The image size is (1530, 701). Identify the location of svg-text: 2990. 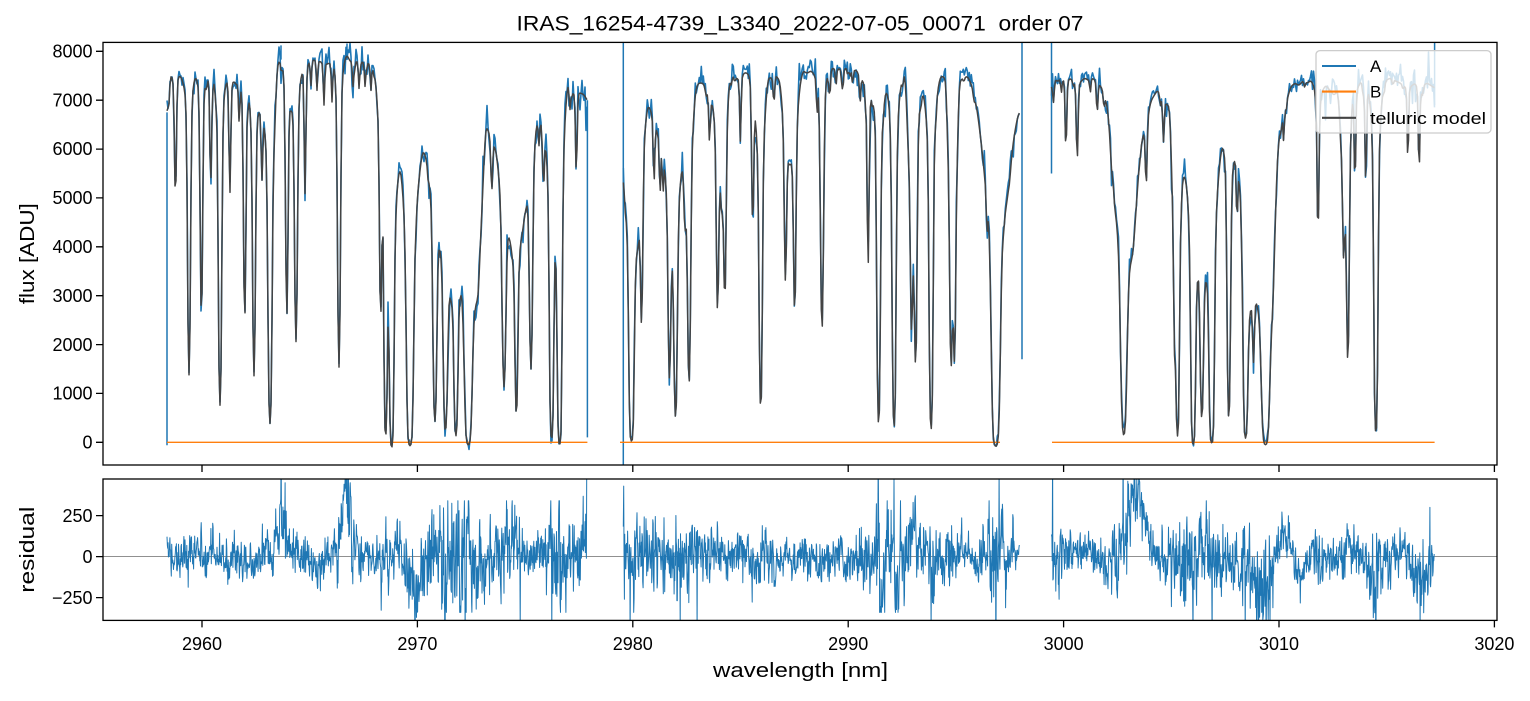
(848, 644).